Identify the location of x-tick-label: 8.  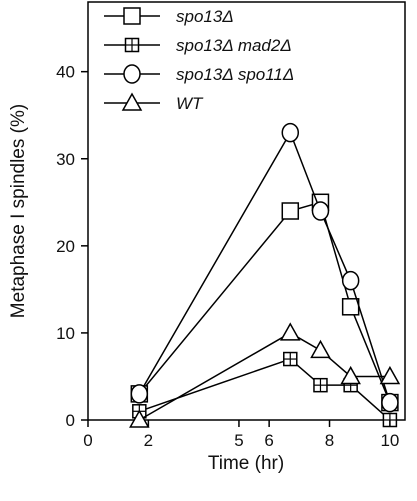
(329, 440).